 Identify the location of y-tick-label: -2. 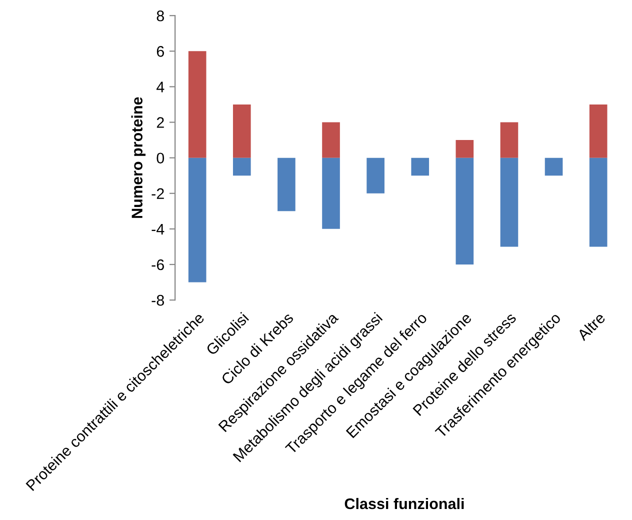
(158, 193).